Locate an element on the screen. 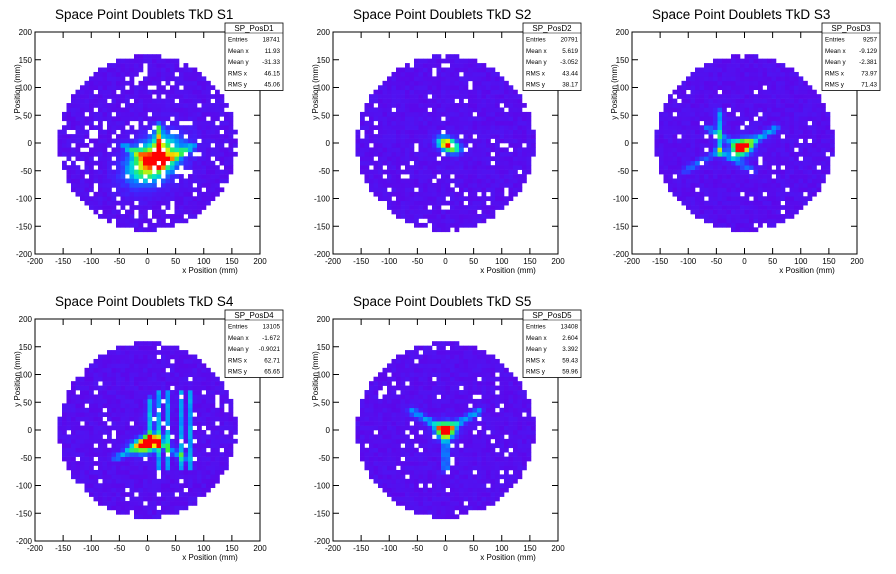  x-tick-label: -150 is located at coordinates (63, 548).